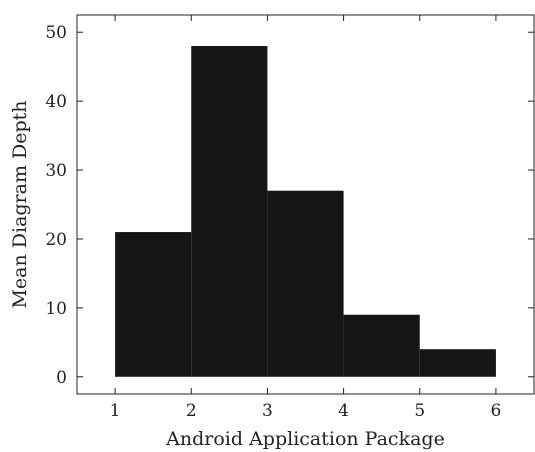  What do you see at coordinates (306, 411) in the screenshot?
I see `x-tick-labels: 1 2 3 4 5 6` at bounding box center [306, 411].